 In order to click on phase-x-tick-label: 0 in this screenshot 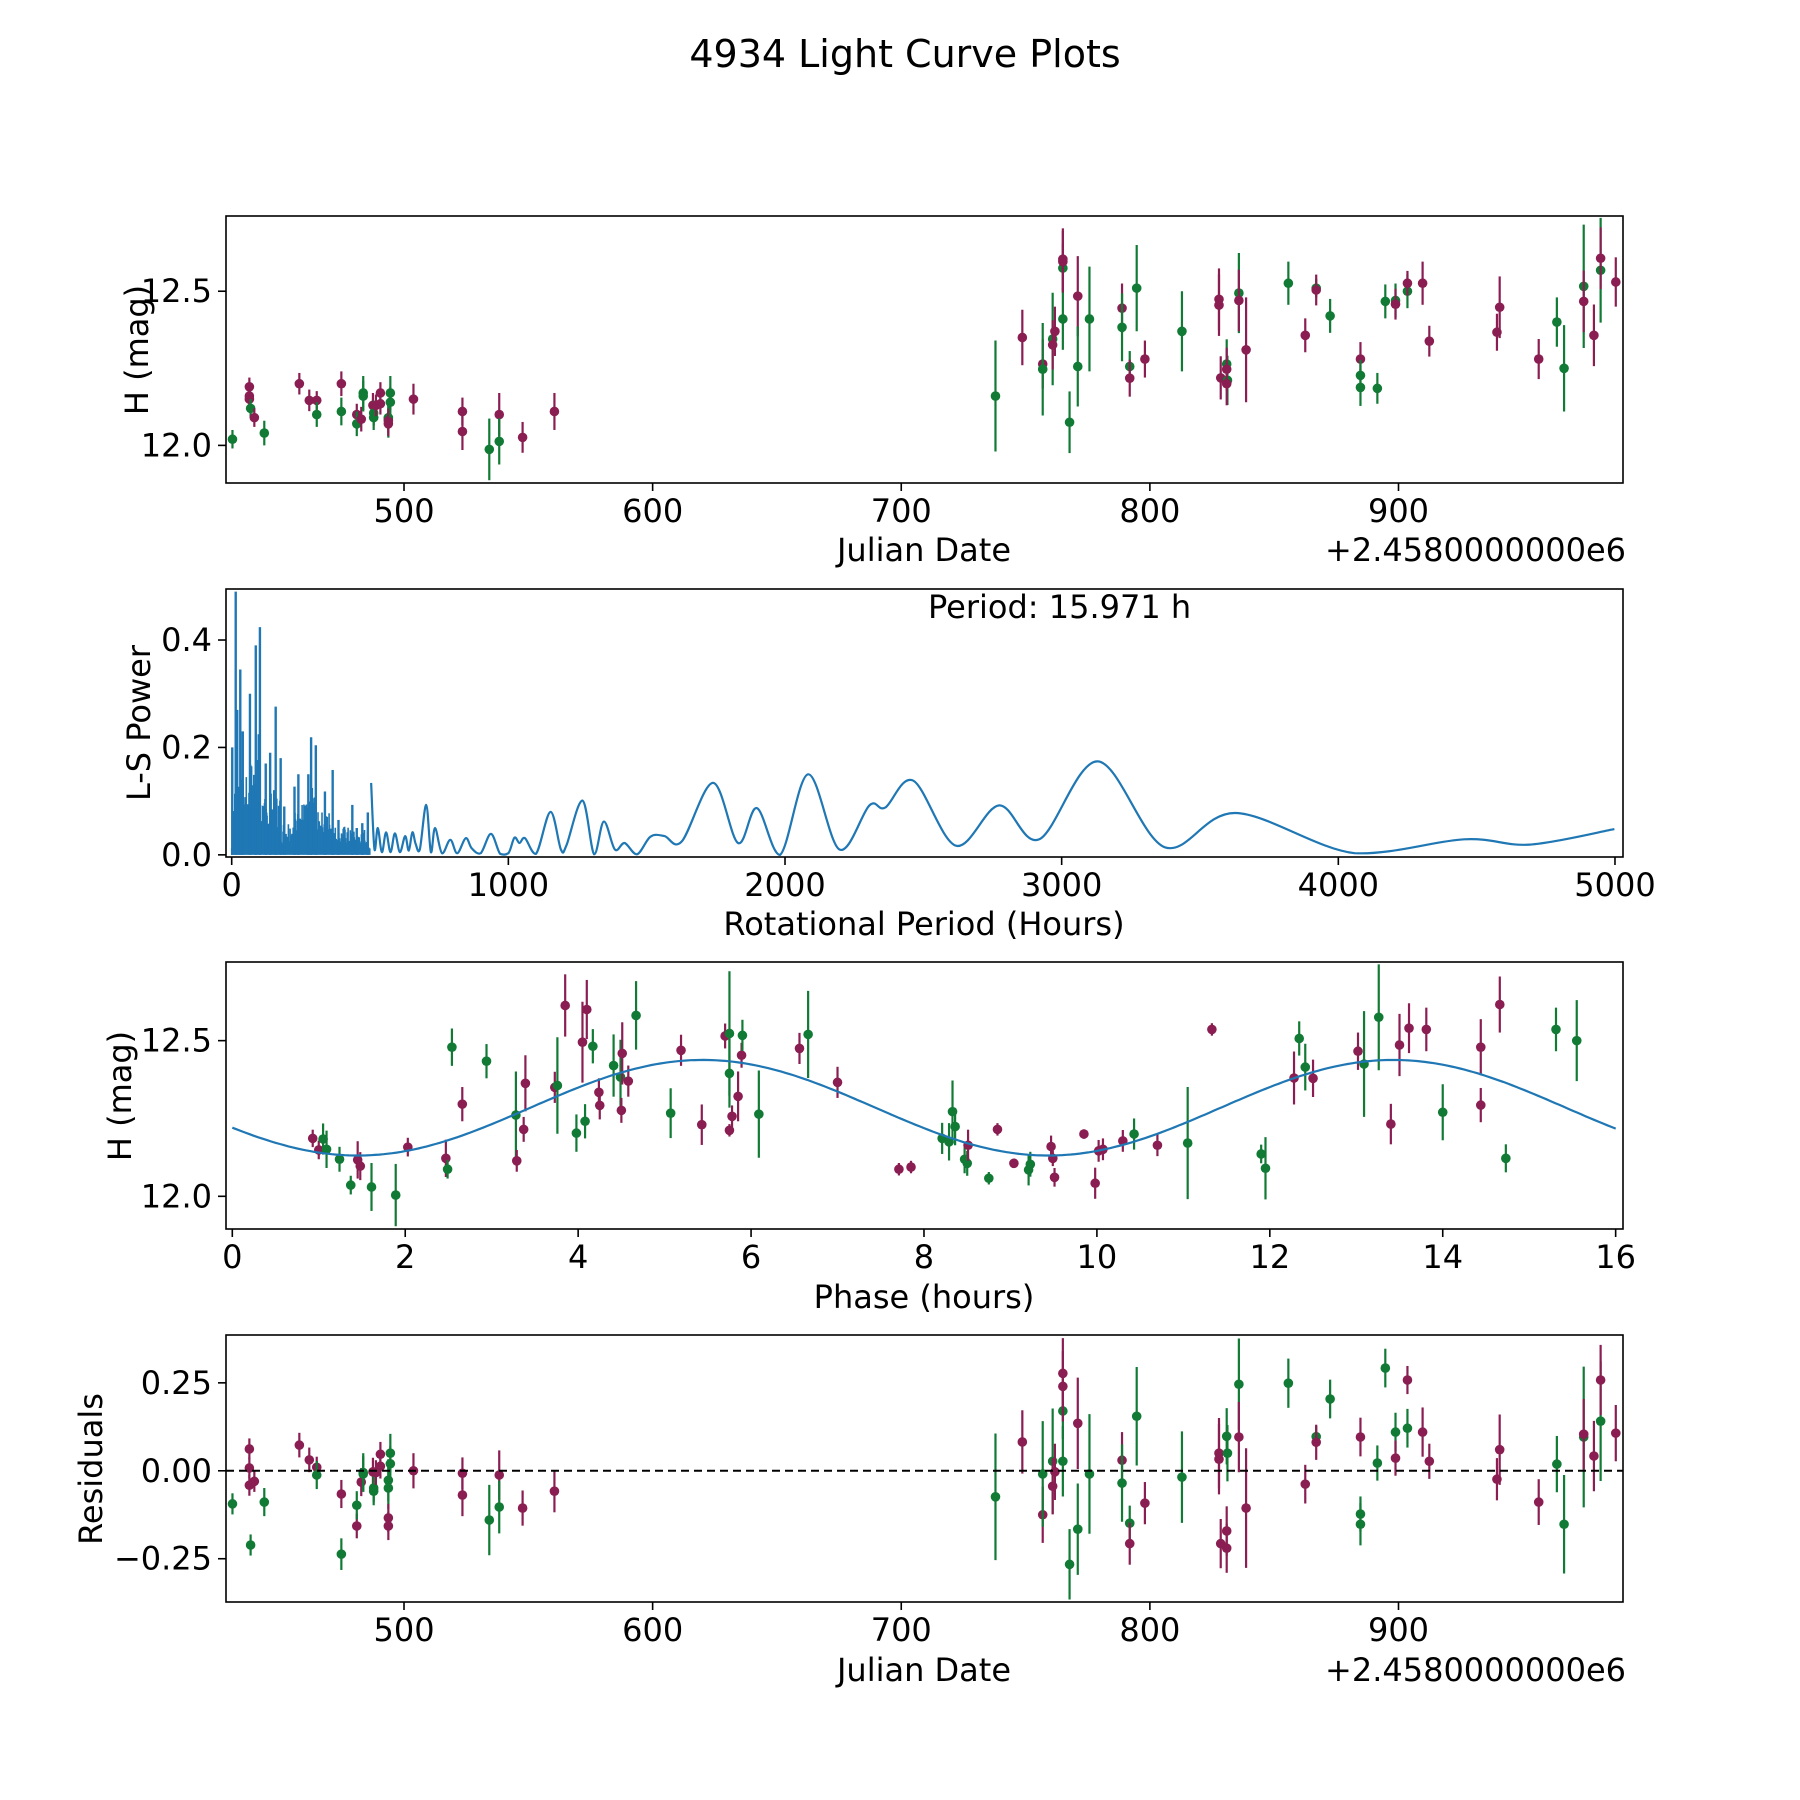, I will do `click(232, 1257)`.